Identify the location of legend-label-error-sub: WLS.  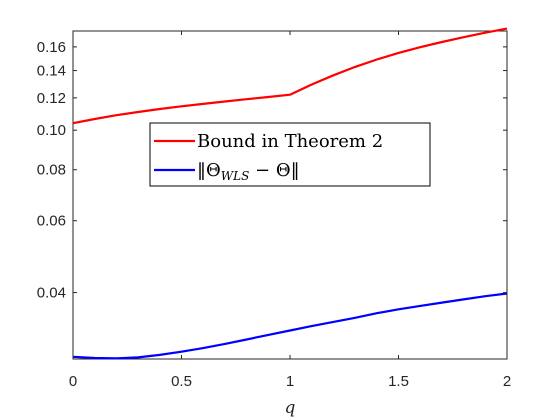
(235, 176).